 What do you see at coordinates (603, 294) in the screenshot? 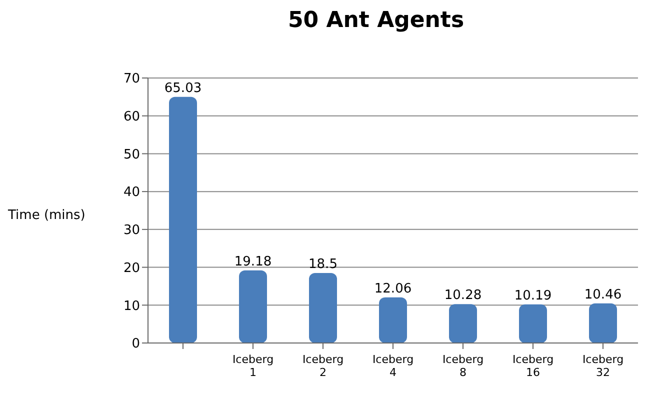
I see `data-label: 10.46` at bounding box center [603, 294].